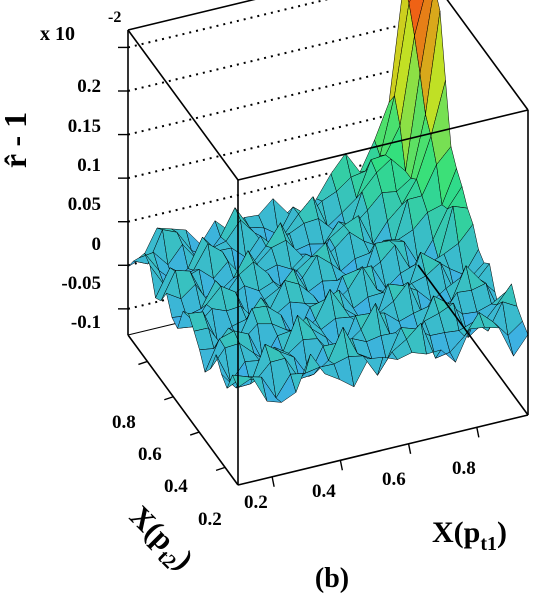 The width and height of the screenshot is (533, 600). What do you see at coordinates (57, 34) in the screenshot?
I see `z-multiplier-text: x 10` at bounding box center [57, 34].